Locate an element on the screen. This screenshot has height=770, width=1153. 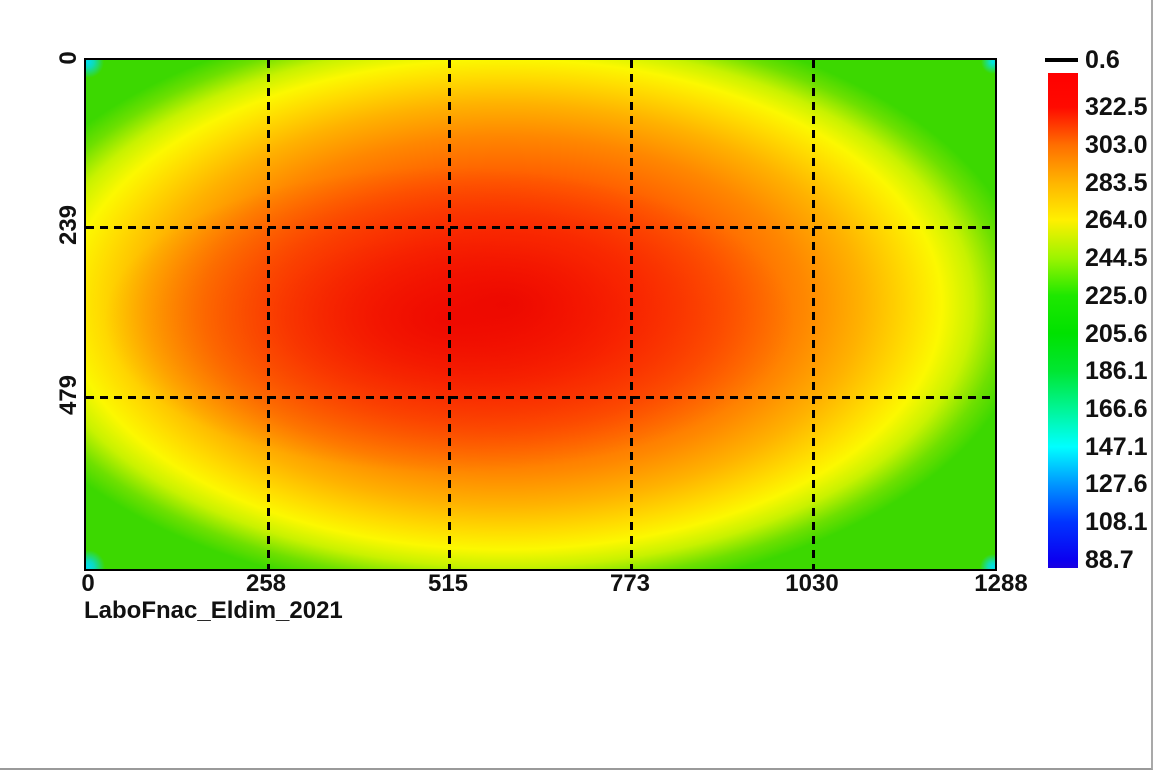
colorbar-label-186-1: 186.1 is located at coordinates (1116, 371).